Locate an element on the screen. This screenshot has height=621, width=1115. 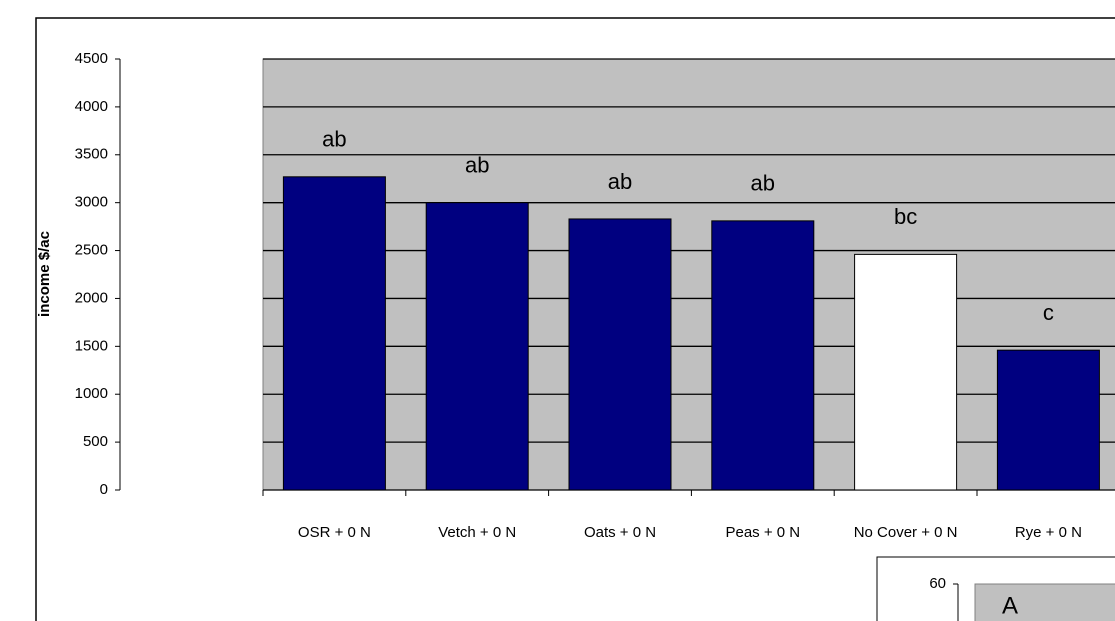
y-tick-label: 4500 is located at coordinates (91, 58).